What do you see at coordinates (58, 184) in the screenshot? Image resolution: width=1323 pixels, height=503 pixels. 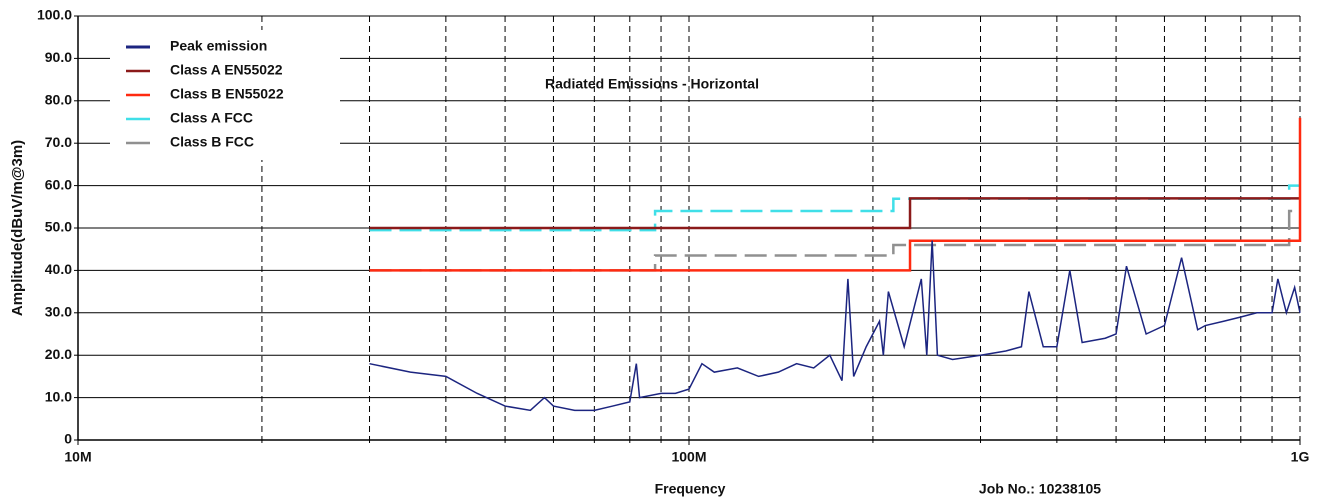 I see `y-tick-label: 60.0` at bounding box center [58, 184].